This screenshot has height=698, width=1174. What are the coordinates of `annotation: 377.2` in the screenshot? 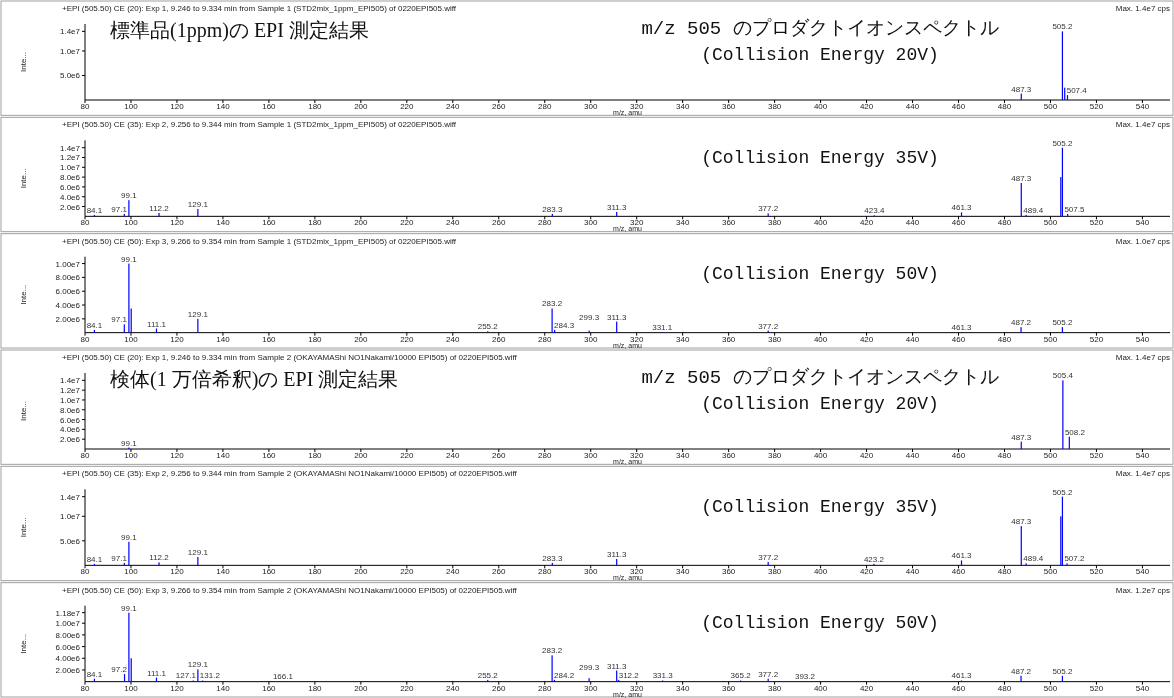 It's located at (768, 674).